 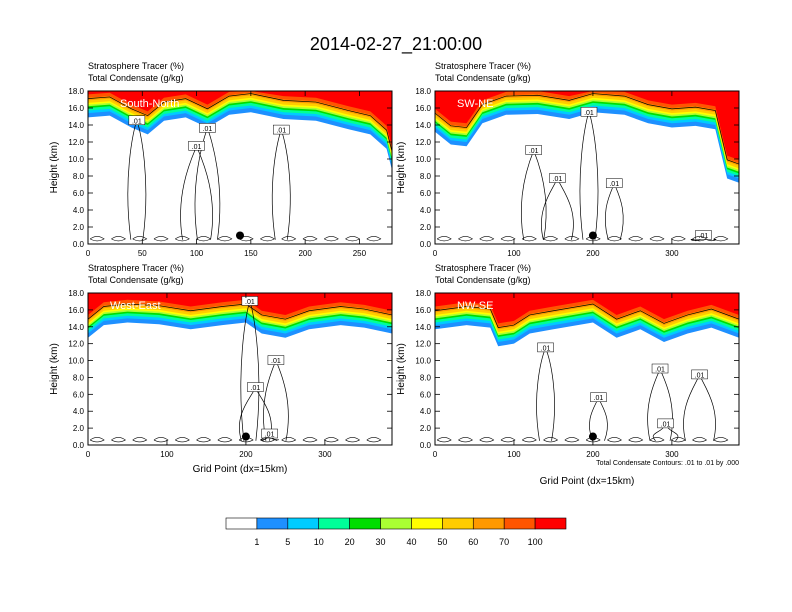 I want to click on colorbar-label: 70, so click(x=504, y=542).